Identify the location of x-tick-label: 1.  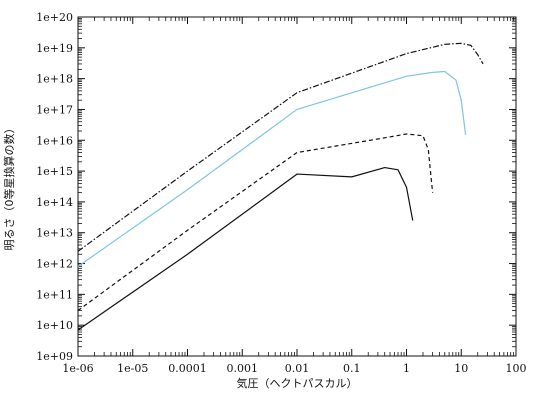
(406, 368).